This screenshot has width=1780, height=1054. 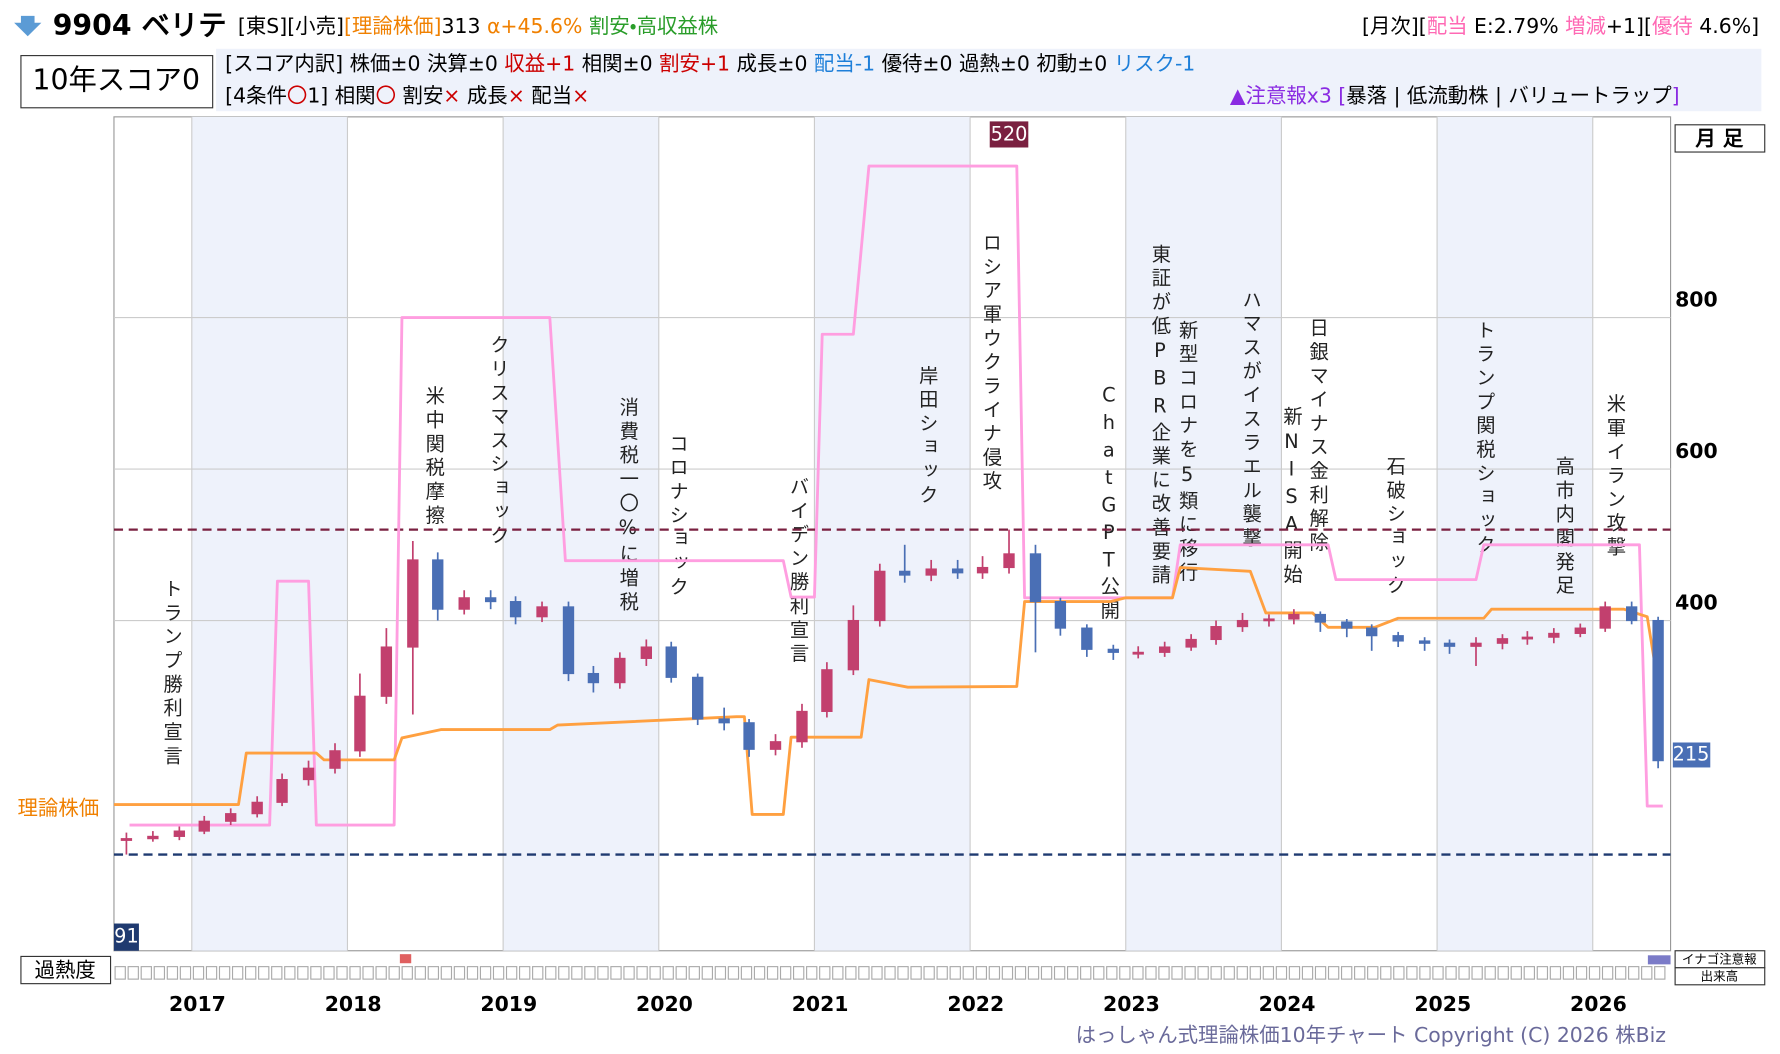 I want to click on heat-marker, so click(x=405, y=959).